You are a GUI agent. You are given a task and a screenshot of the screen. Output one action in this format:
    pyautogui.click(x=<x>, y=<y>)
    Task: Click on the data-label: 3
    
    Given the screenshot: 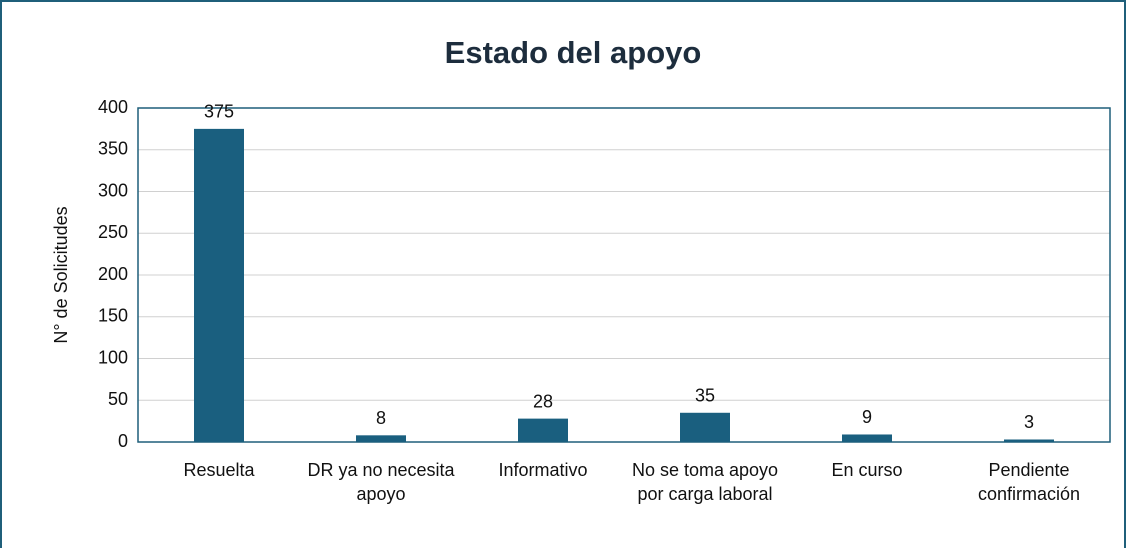 What is the action you would take?
    pyautogui.click(x=1029, y=422)
    